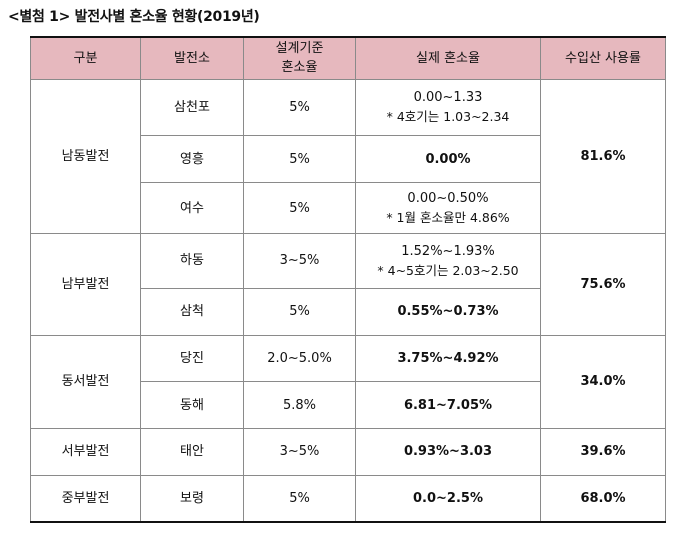 This screenshot has width=680, height=535. What do you see at coordinates (603, 58) in the screenshot?
I see `header-import-usage: 수입산 사용률` at bounding box center [603, 58].